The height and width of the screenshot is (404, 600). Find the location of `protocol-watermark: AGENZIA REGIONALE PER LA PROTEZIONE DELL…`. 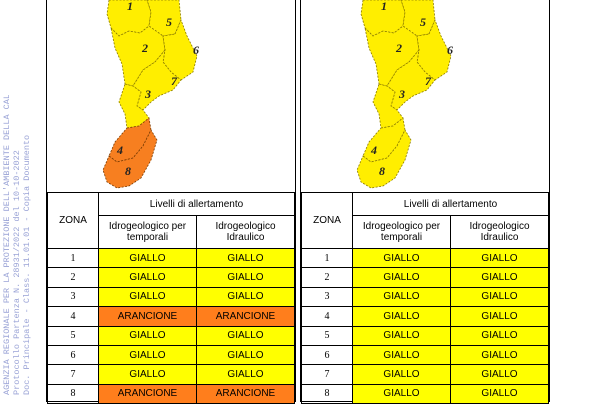

protocol-watermark: AGENZIA REGIONALE PER LA PROTEZIONE DELL… is located at coordinates (26, 245).